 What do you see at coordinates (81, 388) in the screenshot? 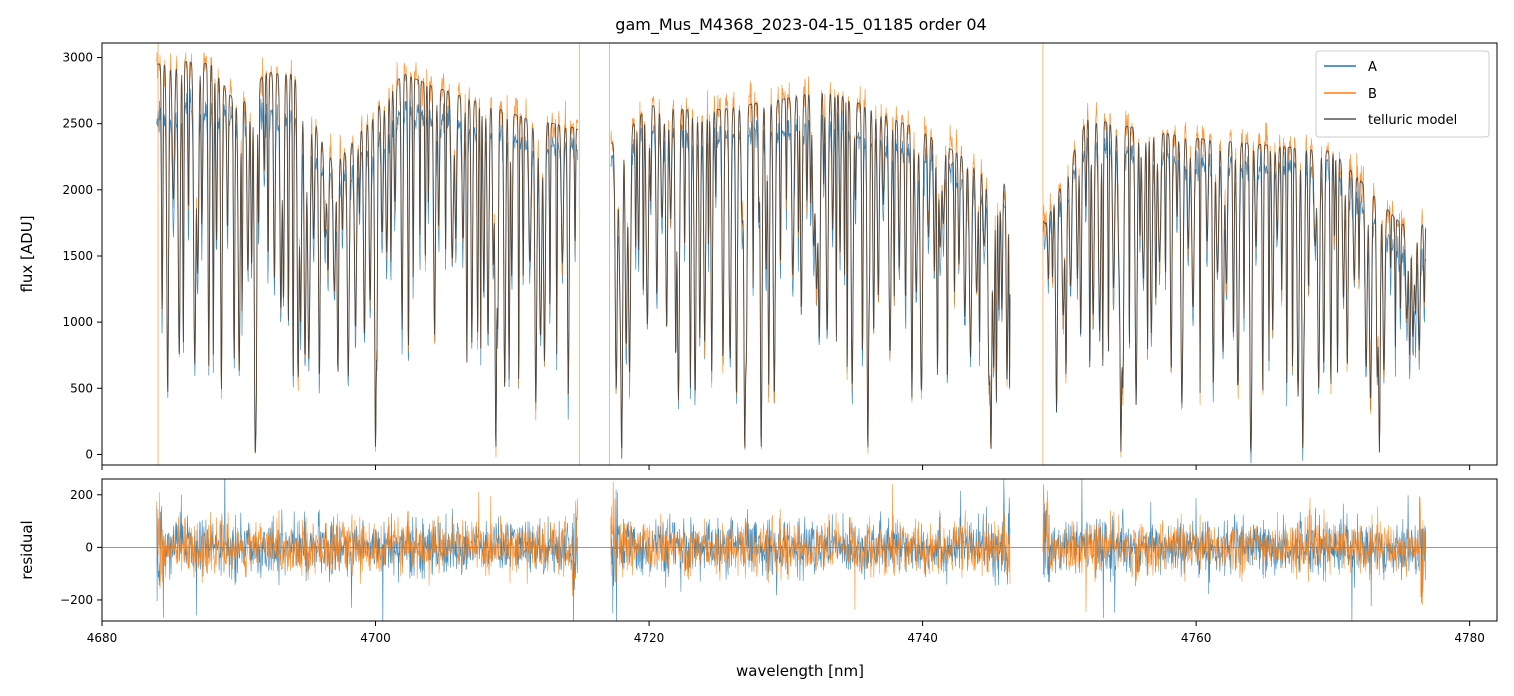
I see `flux-y-tick-label-500: 500` at bounding box center [81, 388].